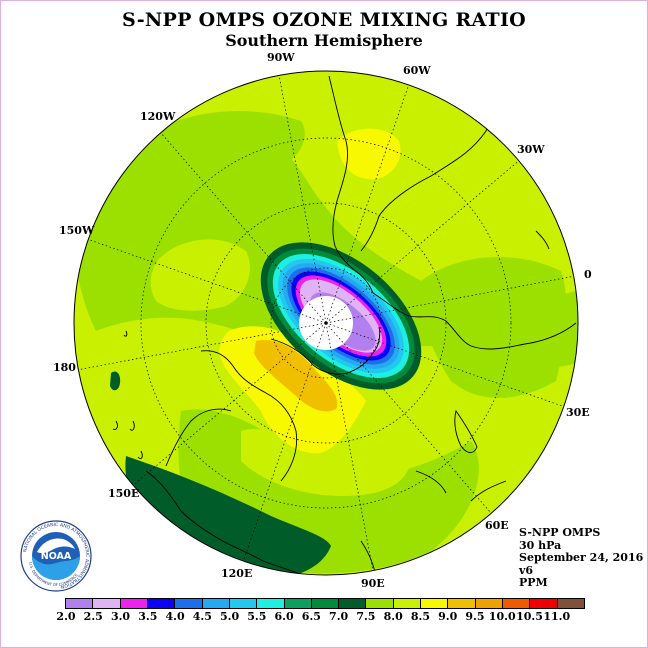 This screenshot has height=648, width=648. What do you see at coordinates (540, 545) in the screenshot?
I see `pressure-level-label: 30 hPa` at bounding box center [540, 545].